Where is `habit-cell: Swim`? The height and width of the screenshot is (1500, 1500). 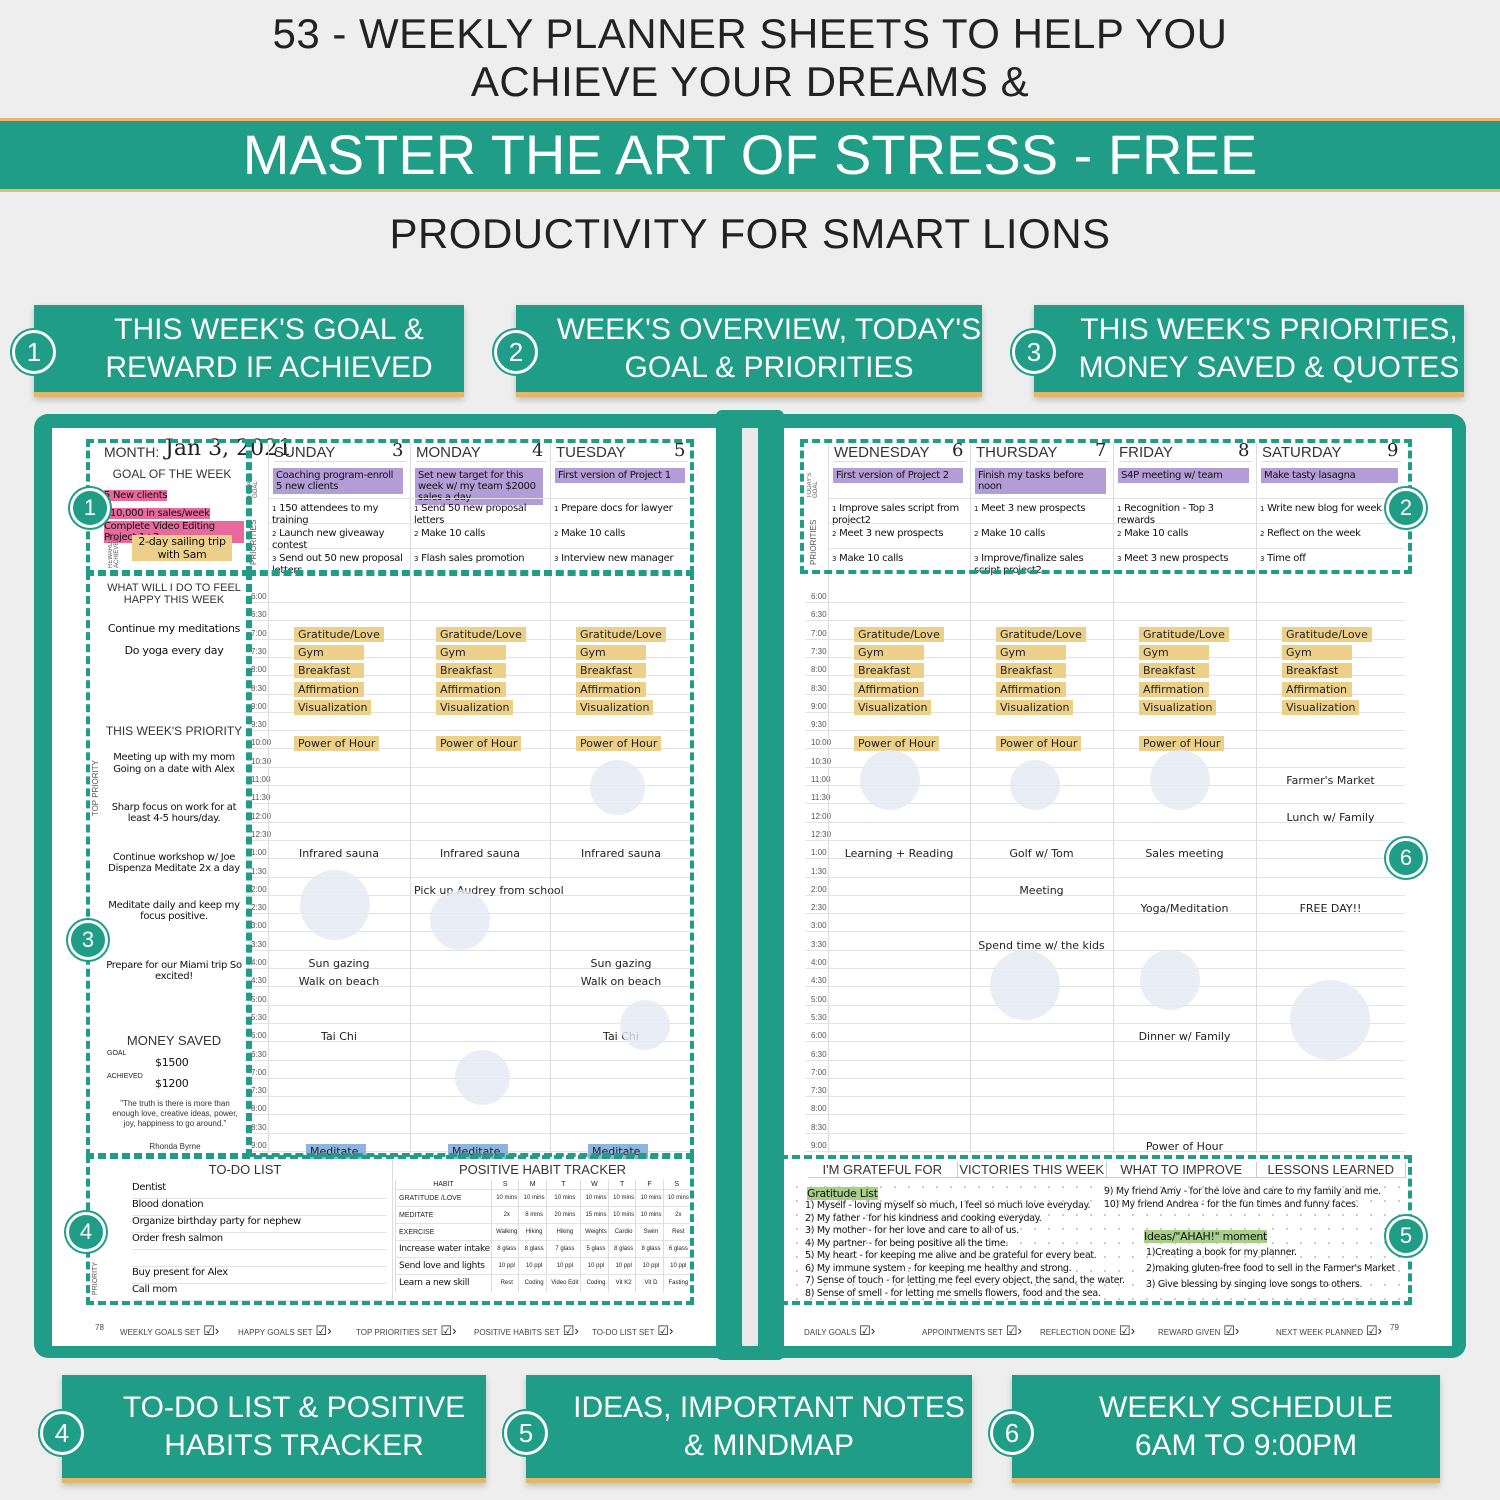 habit-cell: Swim is located at coordinates (649, 1232).